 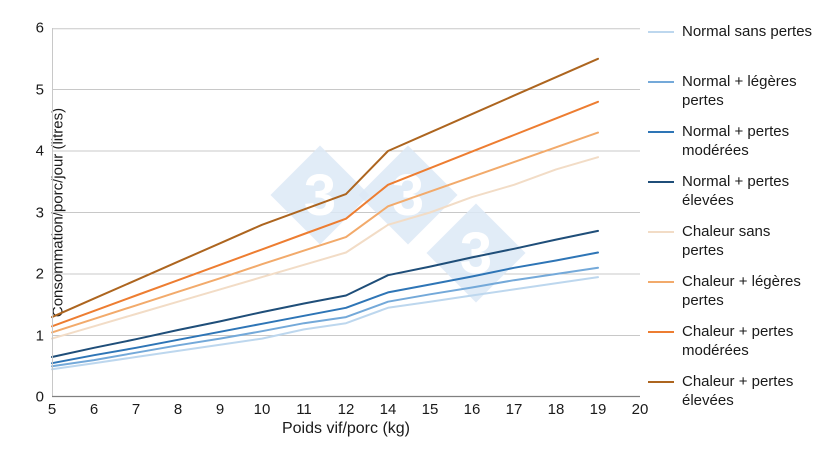 What do you see at coordinates (39, 28) in the screenshot?
I see `y-tick-label: 6` at bounding box center [39, 28].